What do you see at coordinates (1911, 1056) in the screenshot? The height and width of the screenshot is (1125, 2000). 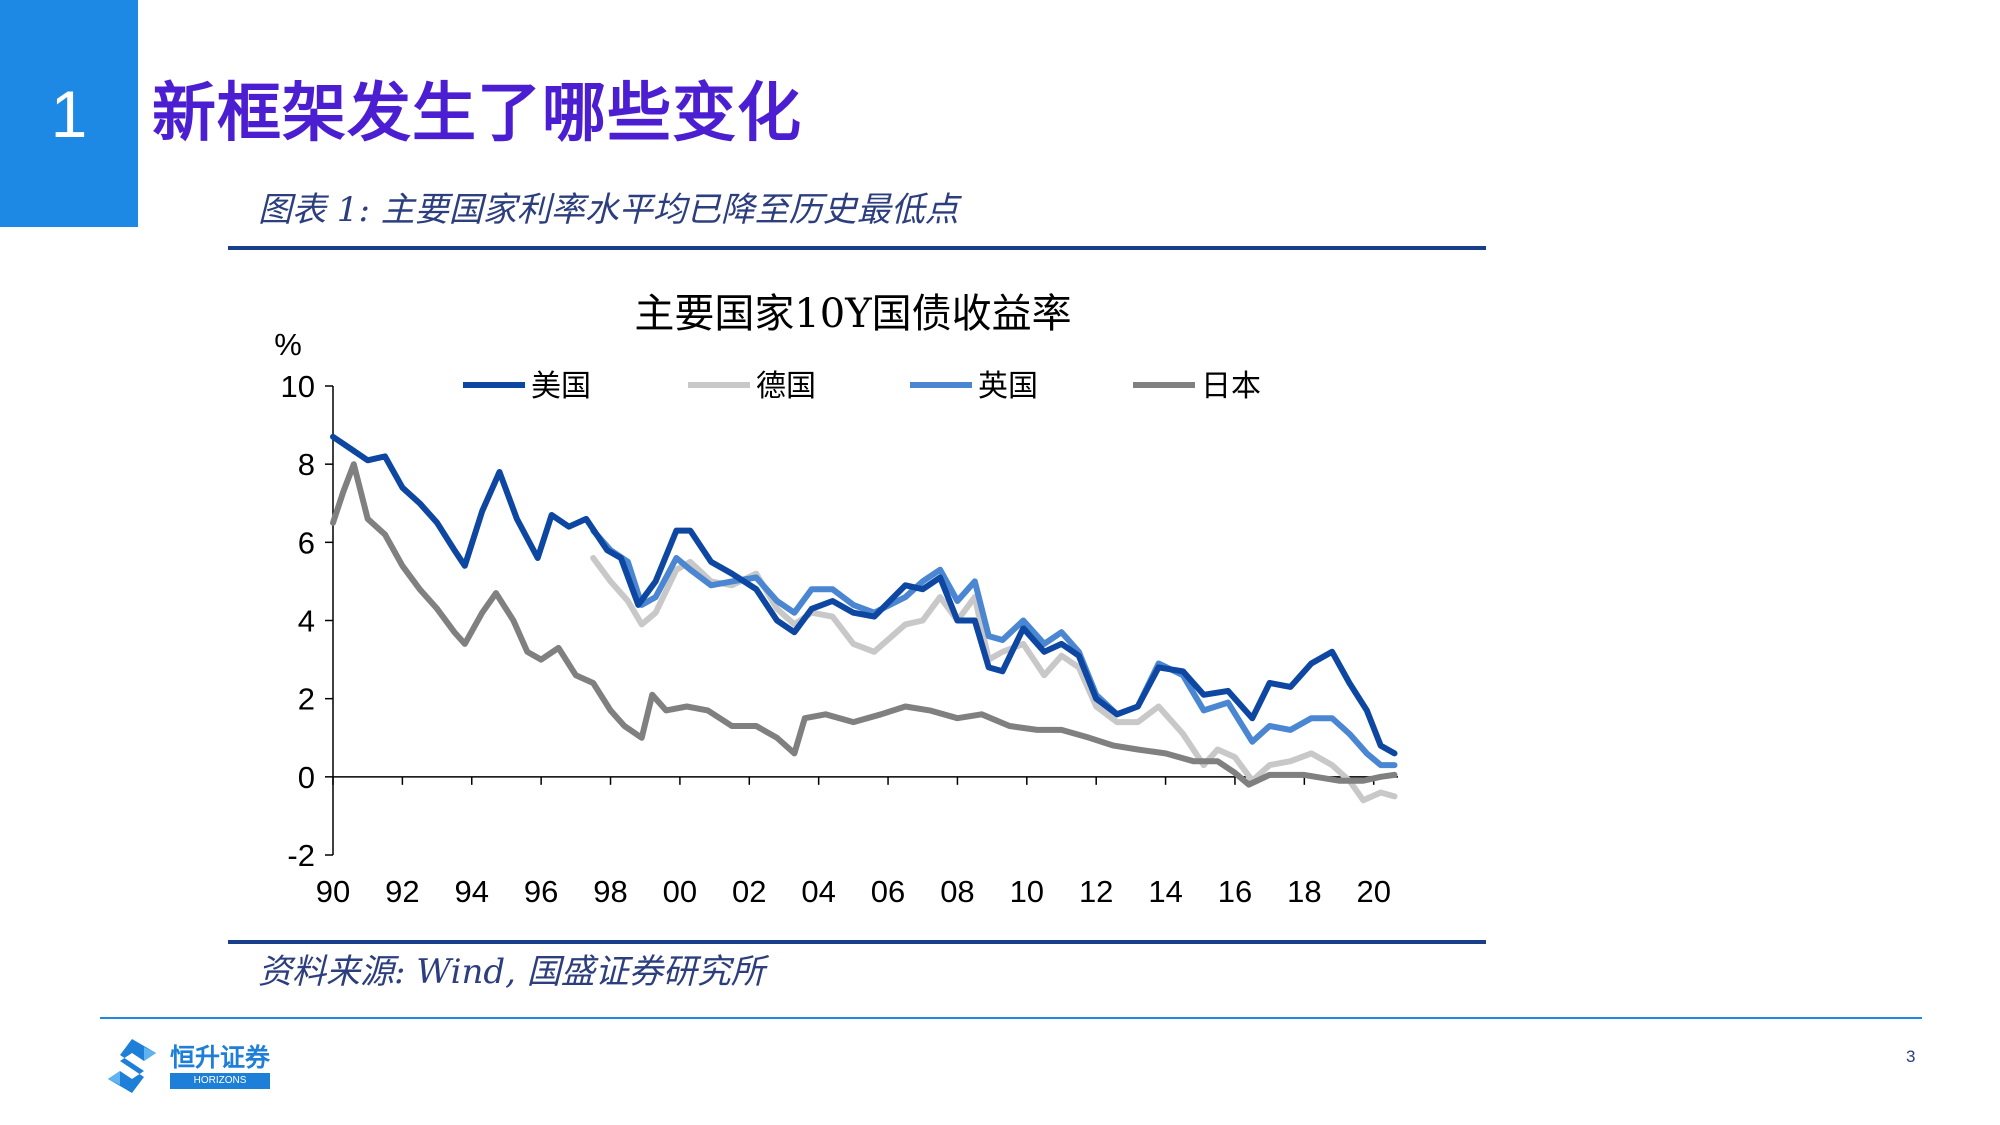 I see `page-number: 3` at bounding box center [1911, 1056].